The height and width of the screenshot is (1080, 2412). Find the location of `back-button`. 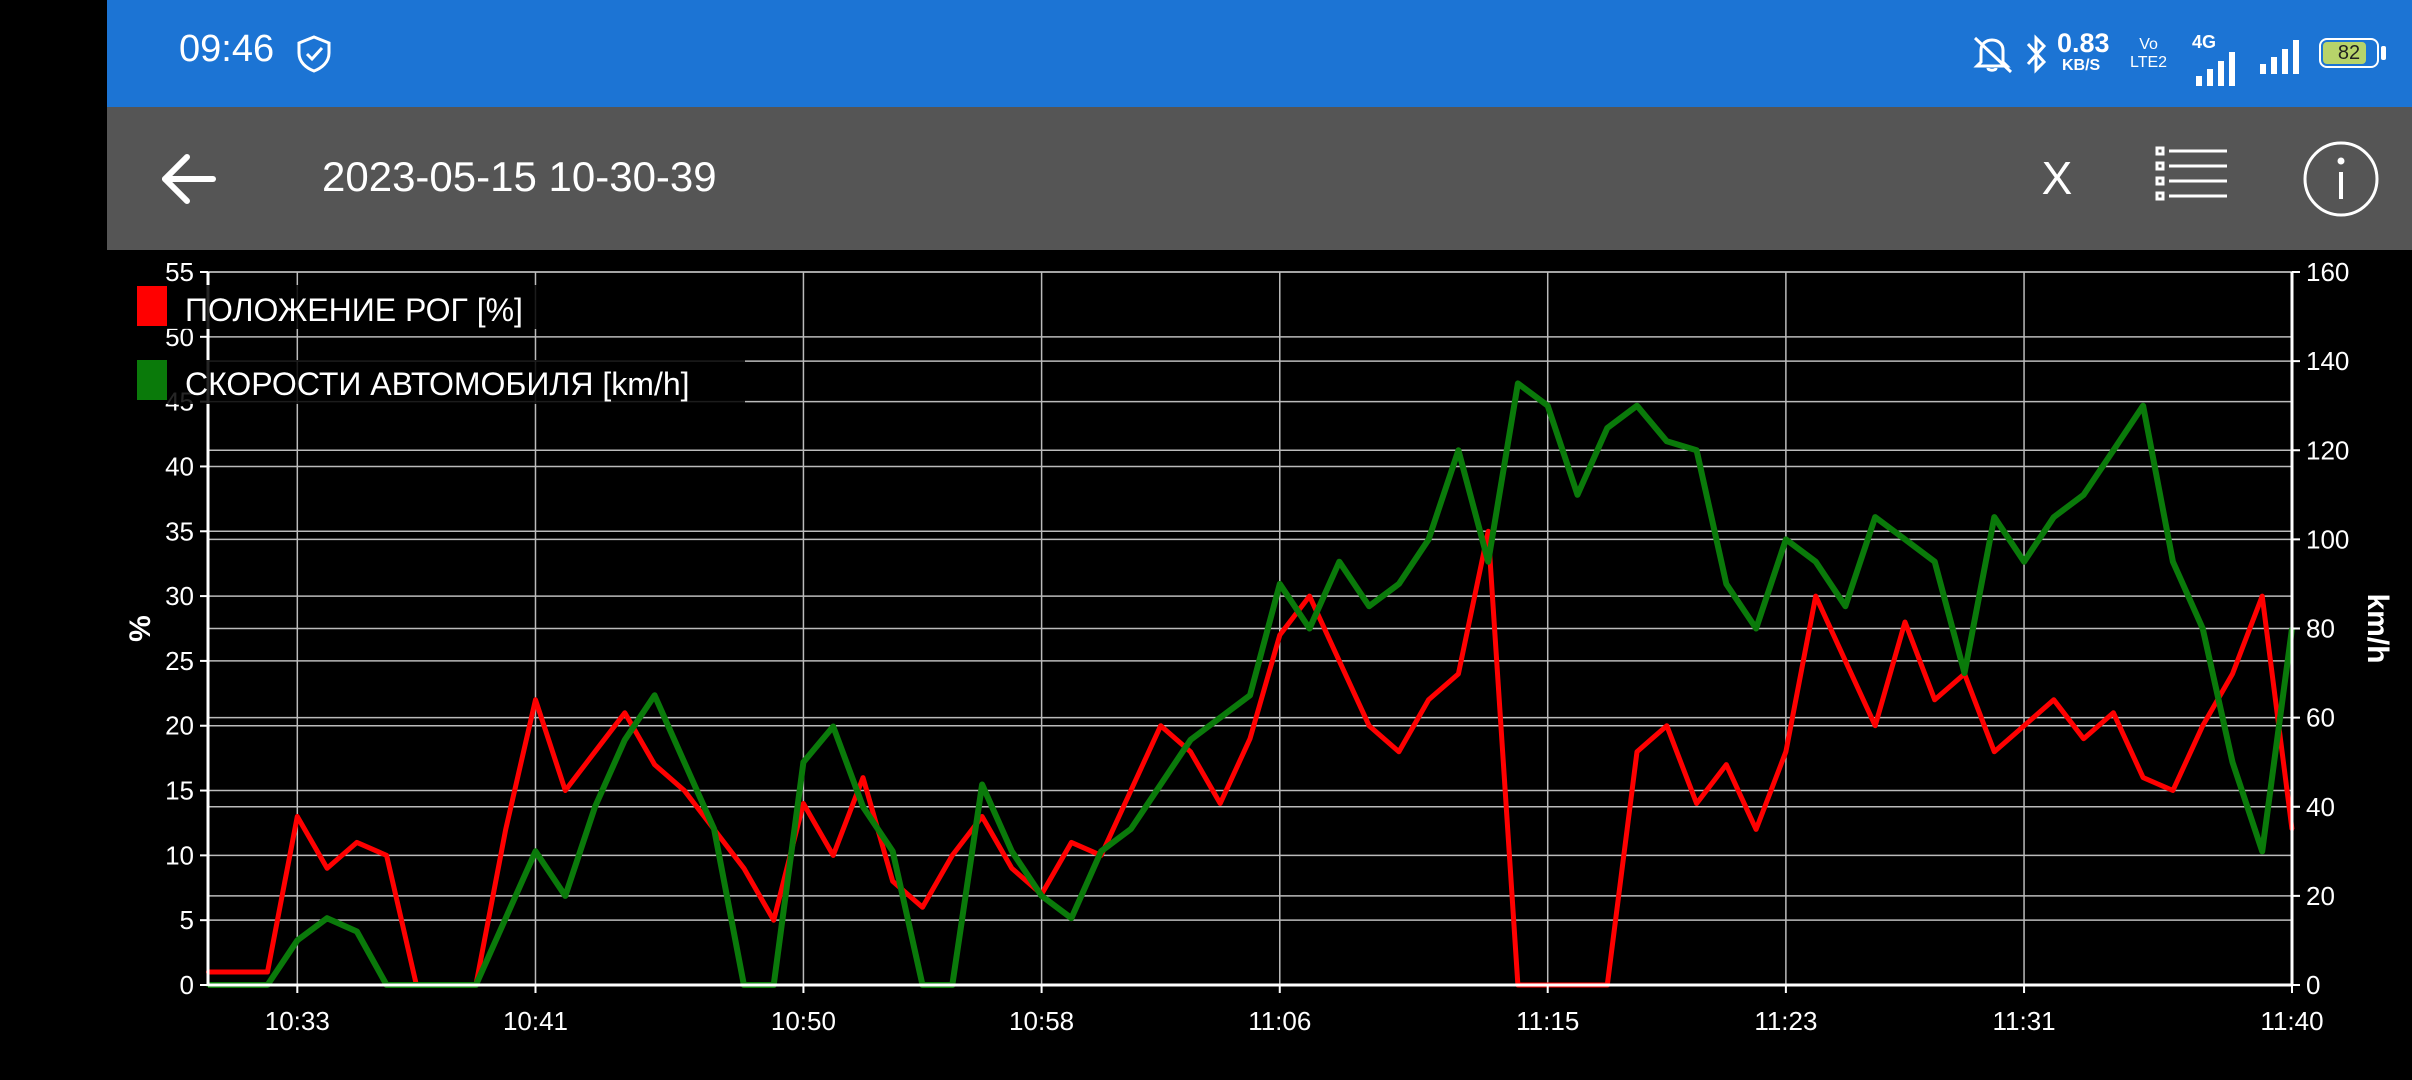

back-button is located at coordinates (189, 179).